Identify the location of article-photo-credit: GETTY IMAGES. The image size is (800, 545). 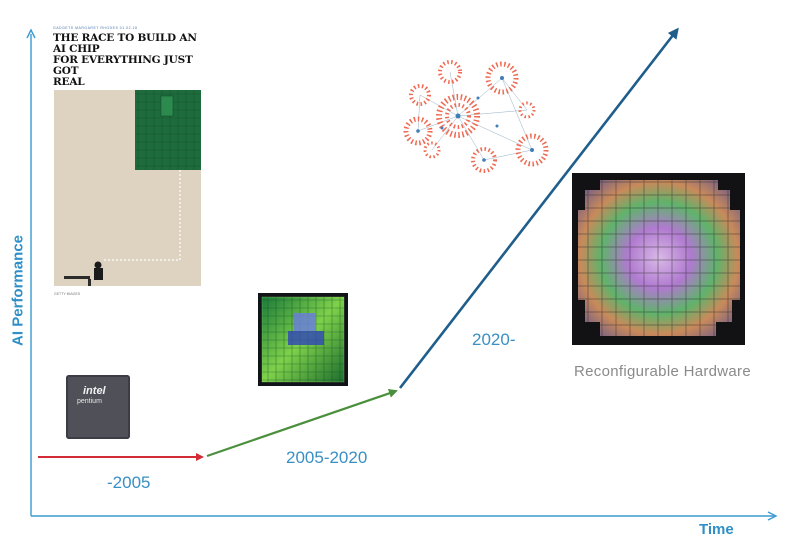
(67, 294).